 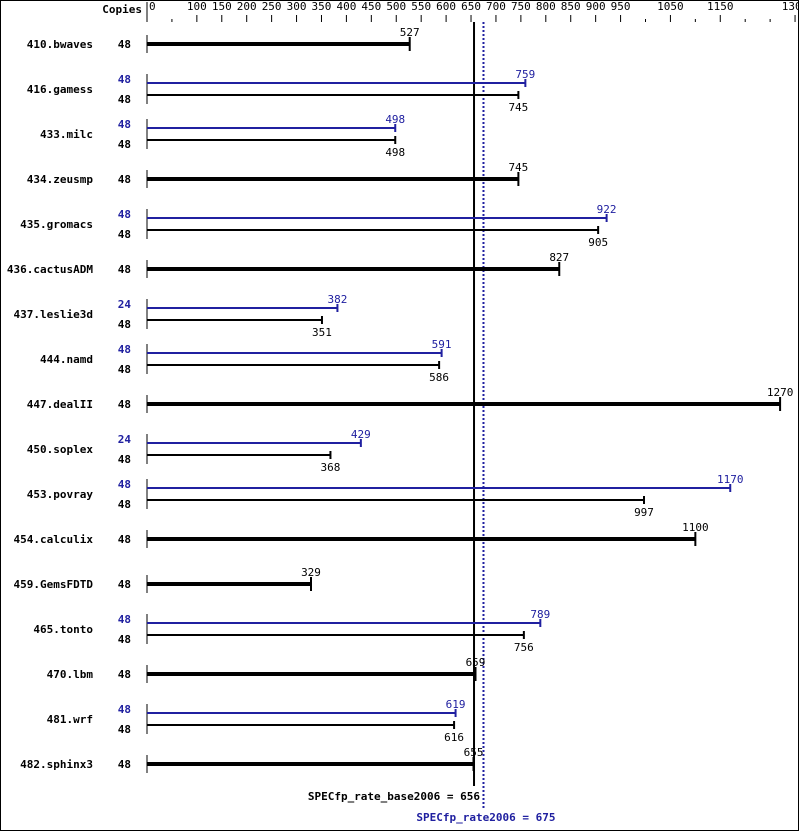 I want to click on base-value-label: 498, so click(x=395, y=152).